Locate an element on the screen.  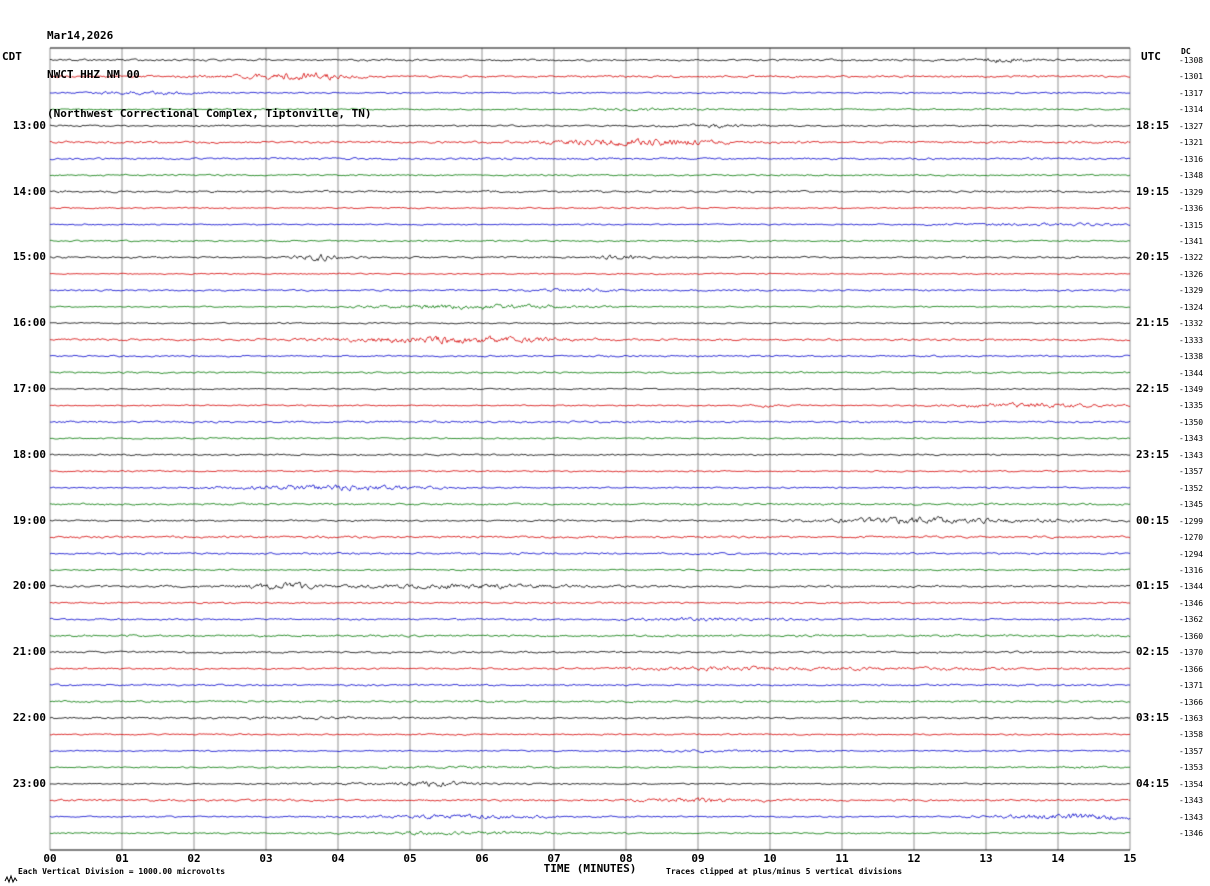
minute-tick-label: 06 is located at coordinates (482, 858).